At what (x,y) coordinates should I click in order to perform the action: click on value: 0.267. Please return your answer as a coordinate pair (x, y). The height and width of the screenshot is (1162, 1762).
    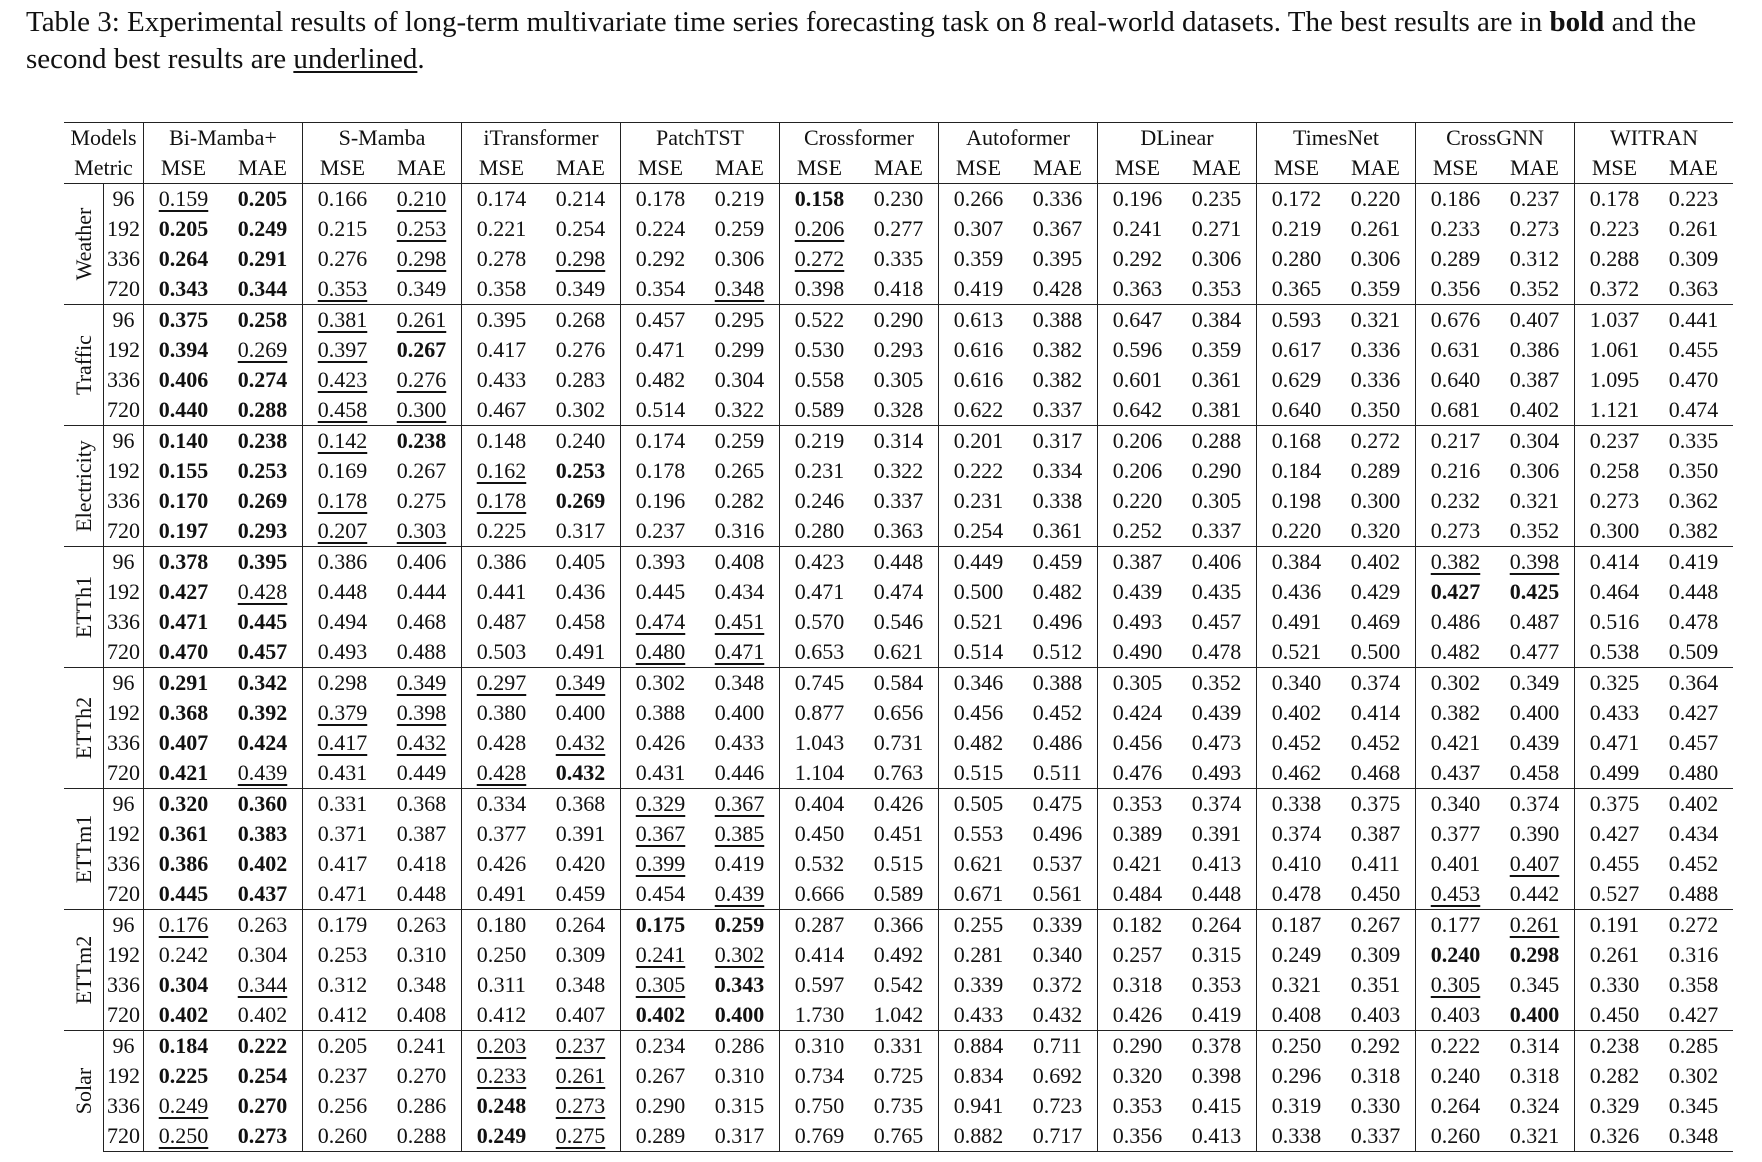
    Looking at the image, I should click on (1375, 924).